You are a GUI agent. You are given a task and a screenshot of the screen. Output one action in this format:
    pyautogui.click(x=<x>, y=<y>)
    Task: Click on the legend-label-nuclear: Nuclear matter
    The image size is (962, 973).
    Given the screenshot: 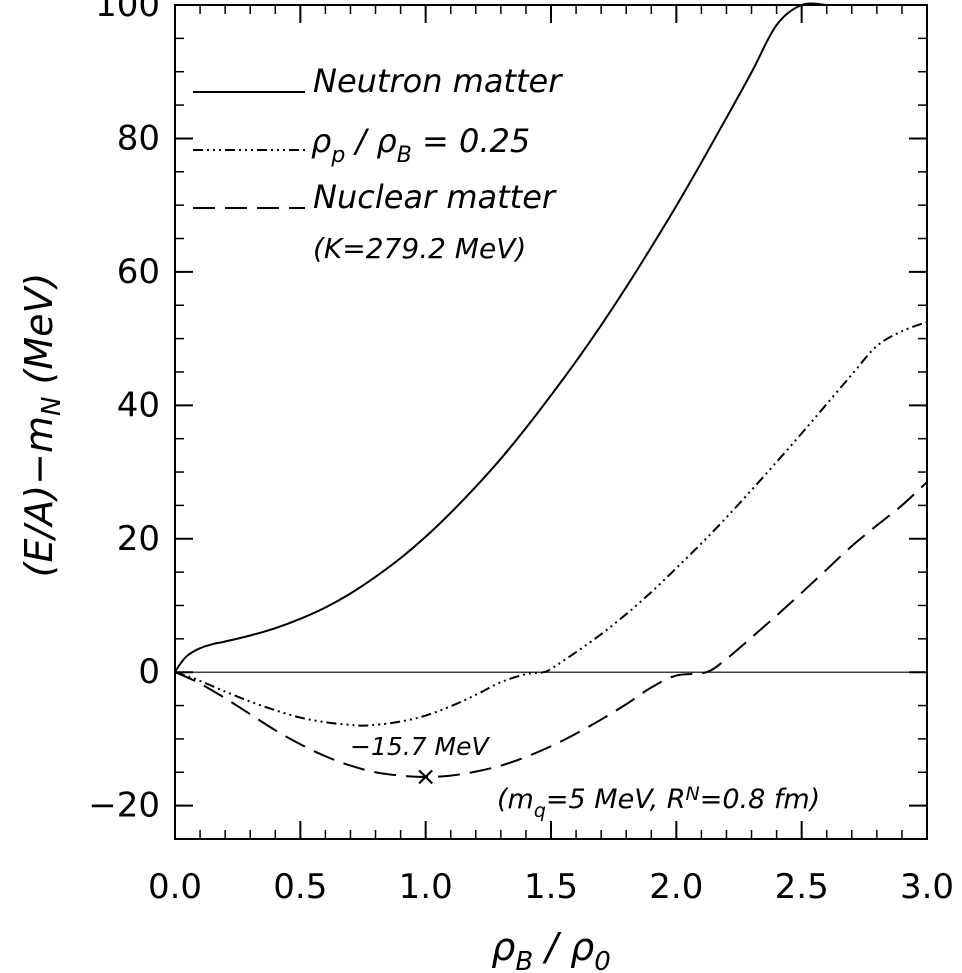 What is the action you would take?
    pyautogui.click(x=435, y=197)
    